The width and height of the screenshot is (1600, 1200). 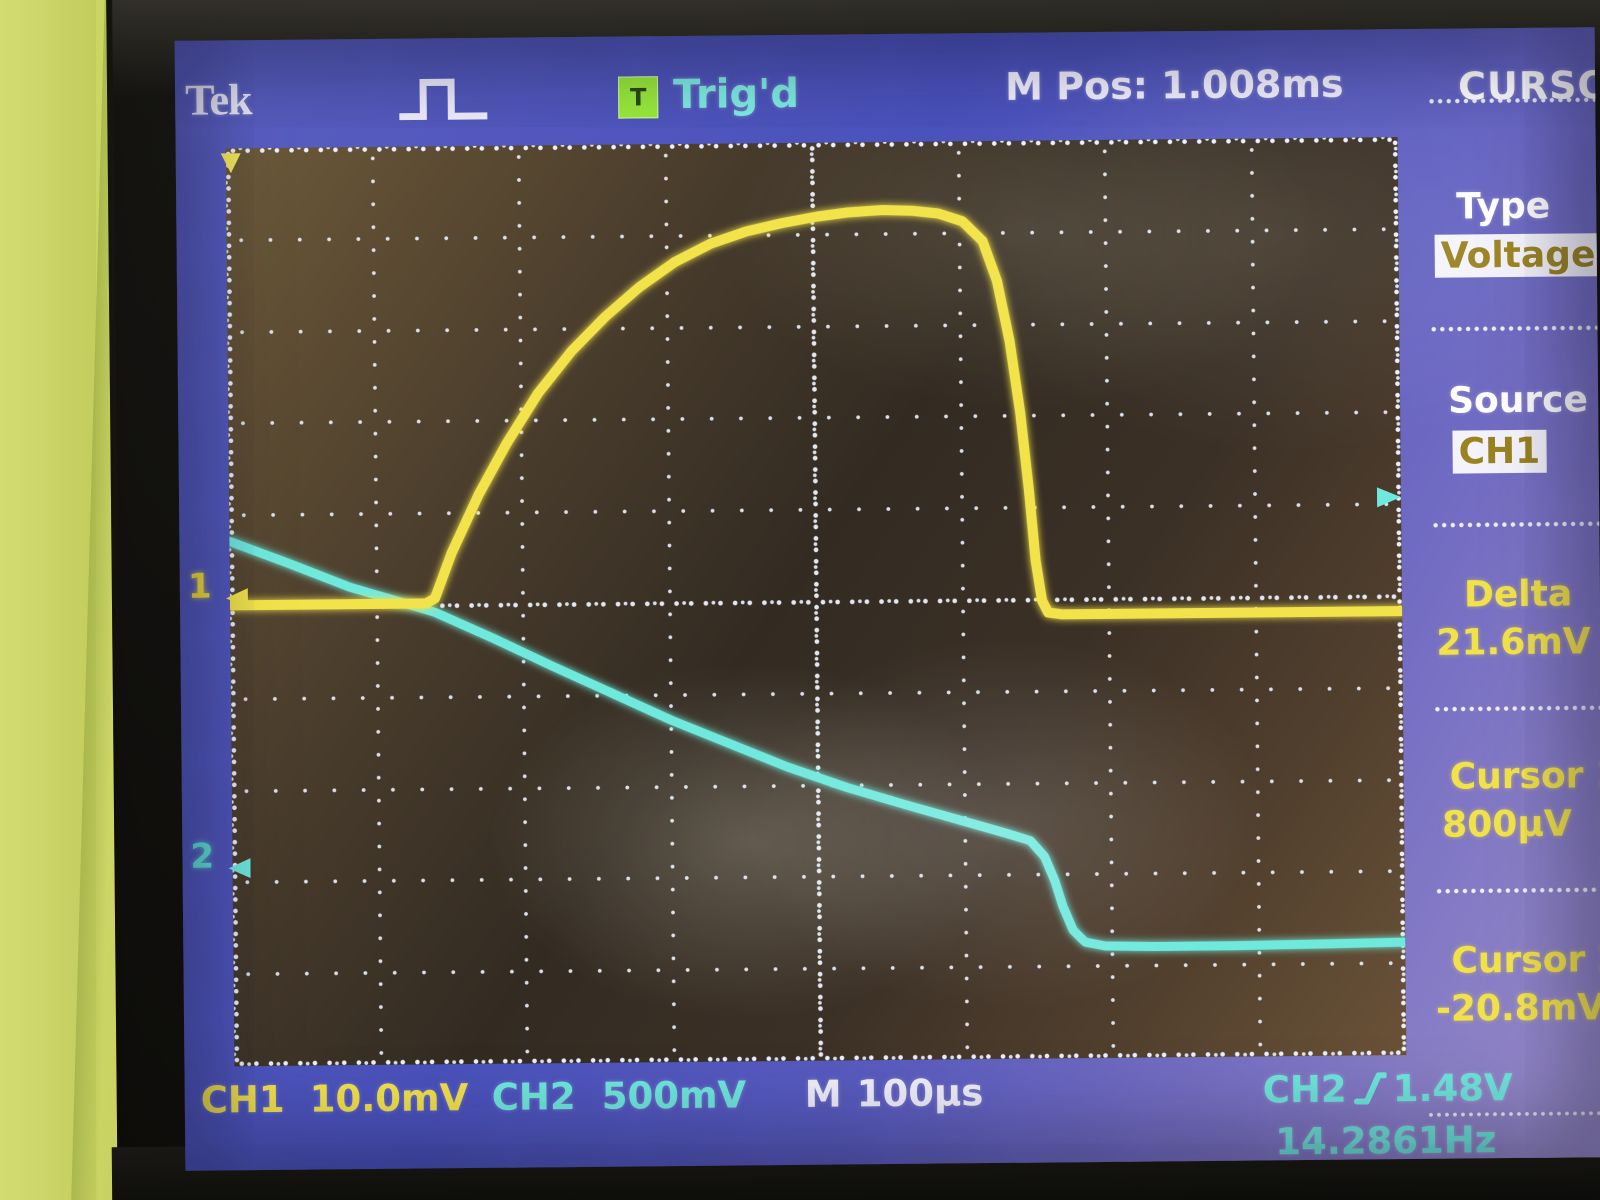 I want to click on timebase-readout: 100µs, so click(x=920, y=1093).